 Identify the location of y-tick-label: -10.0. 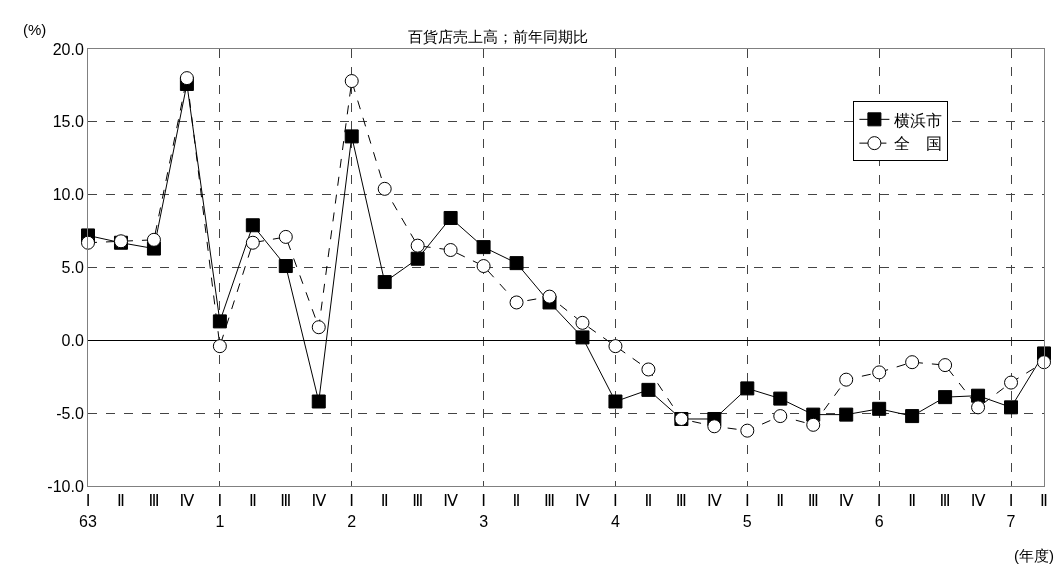
(65, 486).